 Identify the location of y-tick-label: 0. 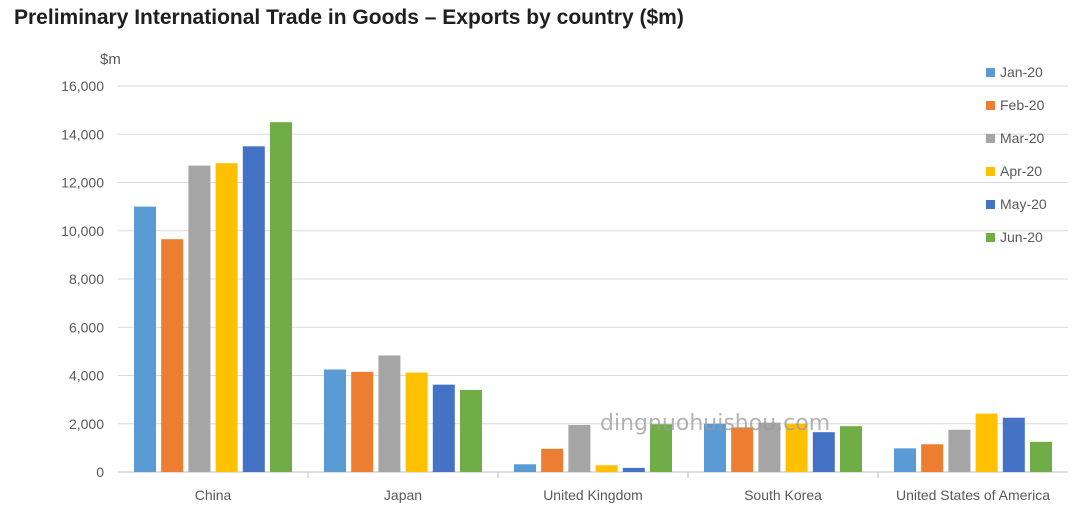
(100, 472).